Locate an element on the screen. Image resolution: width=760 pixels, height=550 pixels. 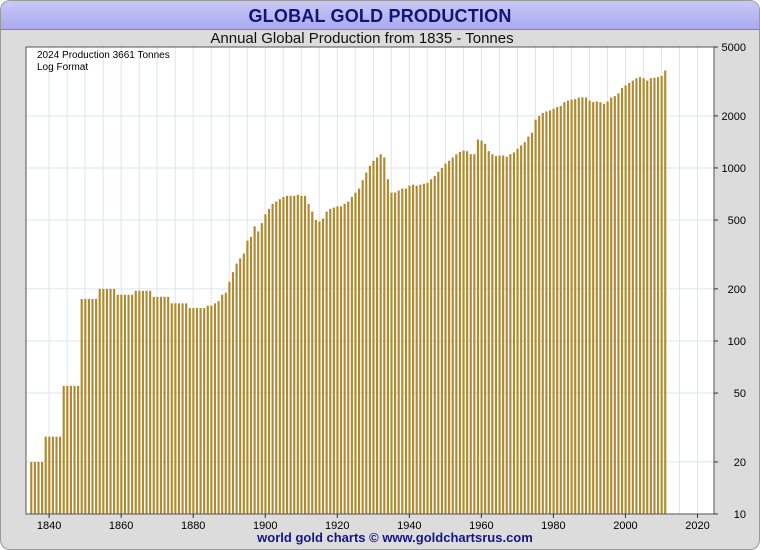
bar-1962 is located at coordinates (488, 332).